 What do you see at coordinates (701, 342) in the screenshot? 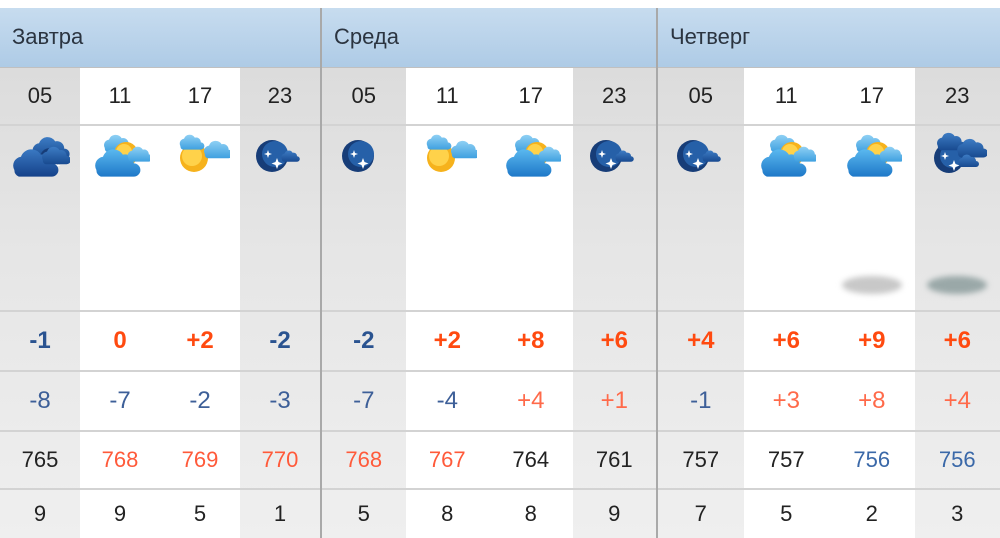
I see `temperature: +4` at bounding box center [701, 342].